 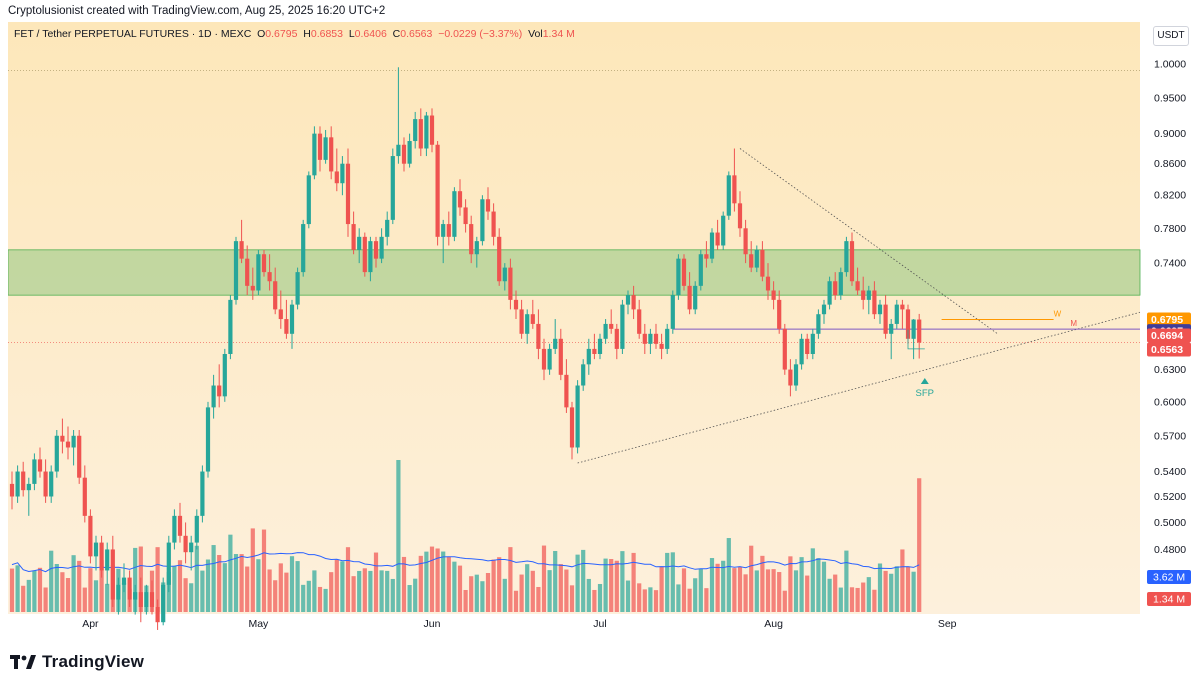 I want to click on price-level-box, so click(x=1169, y=319).